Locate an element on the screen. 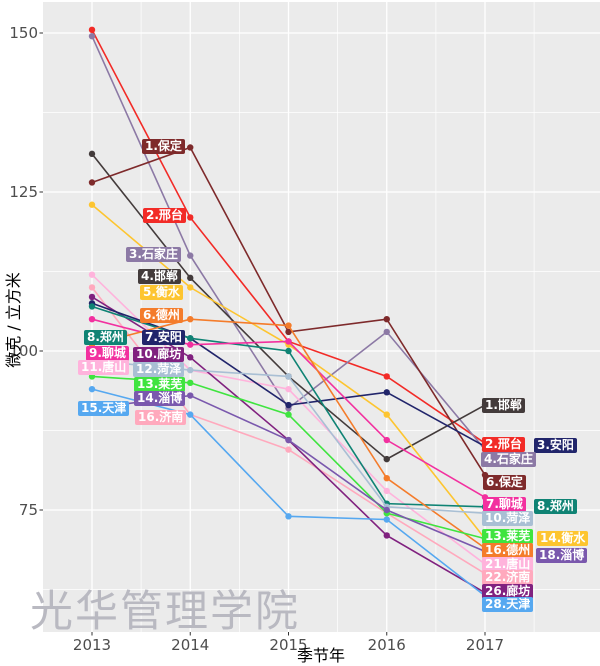  series-point-衡水-2013 is located at coordinates (92, 204).